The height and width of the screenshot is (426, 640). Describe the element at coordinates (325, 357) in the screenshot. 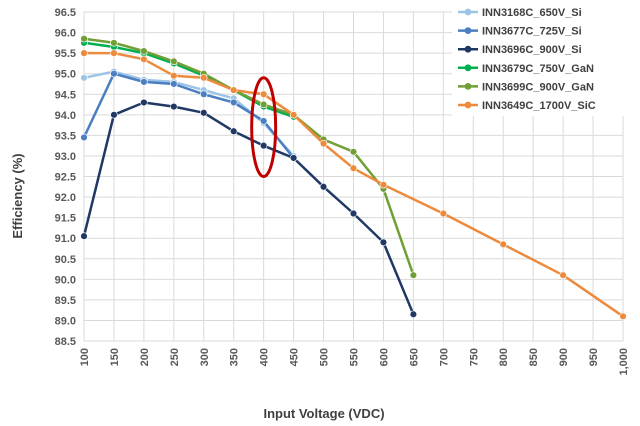

I see `x-tick-label: 500` at that location.